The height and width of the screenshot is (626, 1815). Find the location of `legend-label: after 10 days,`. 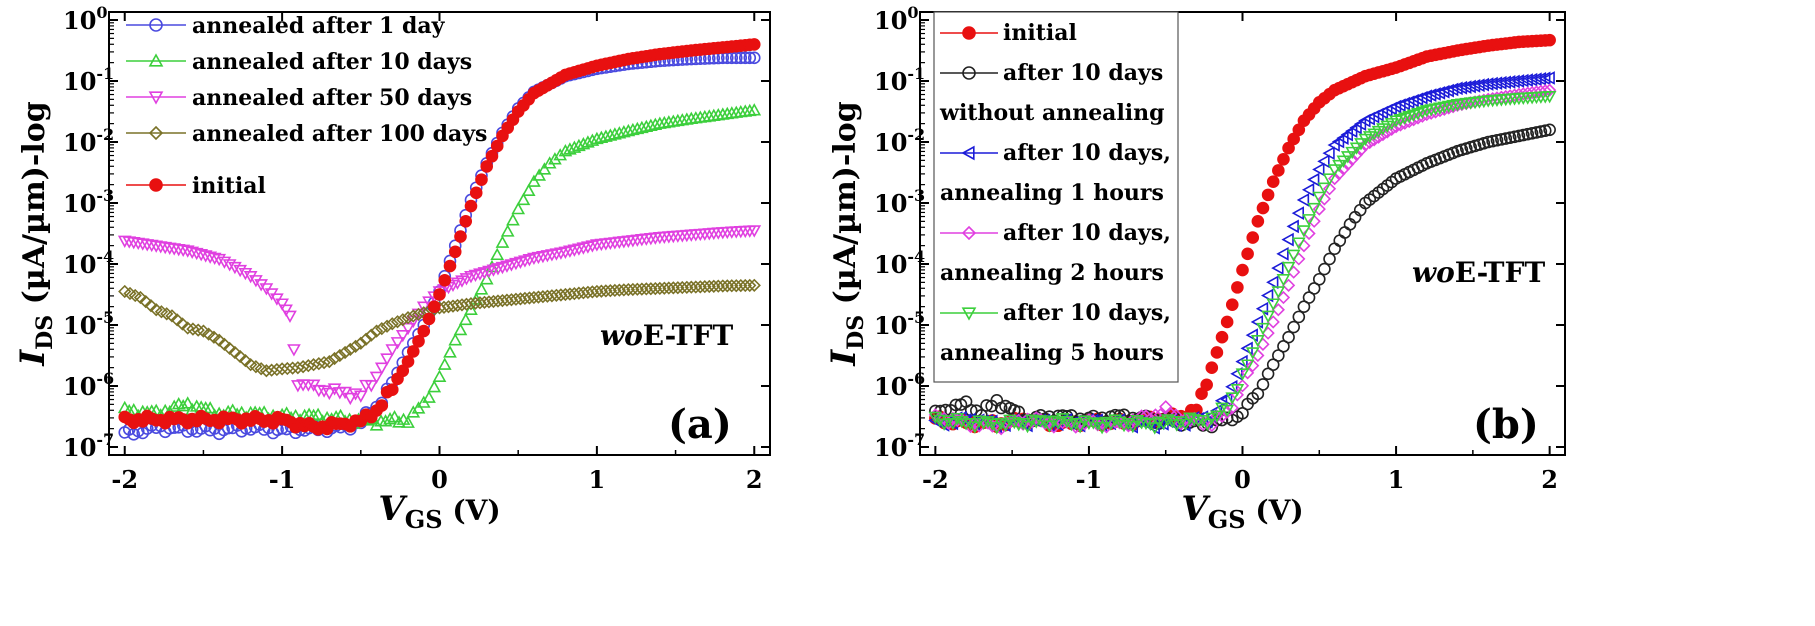

legend-label: after 10 days, is located at coordinates (1087, 153).